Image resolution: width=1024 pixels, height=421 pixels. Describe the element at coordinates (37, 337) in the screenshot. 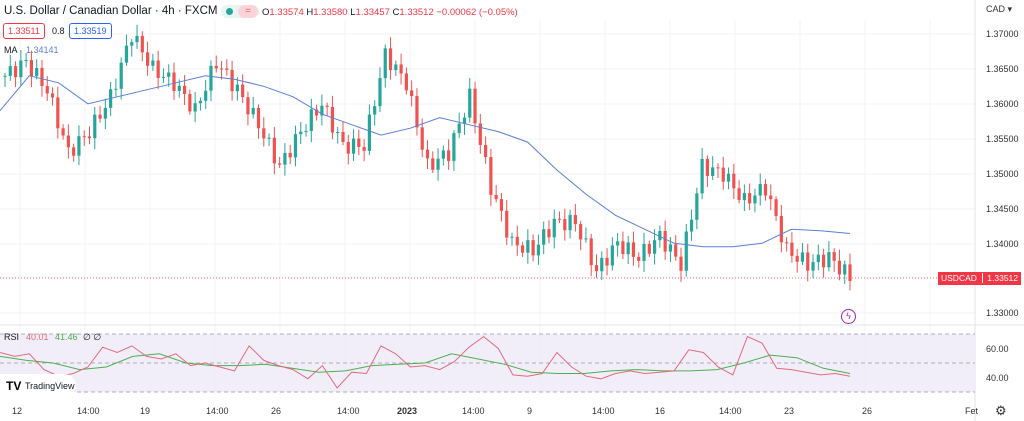

I see `rsi-value: 40.01` at that location.